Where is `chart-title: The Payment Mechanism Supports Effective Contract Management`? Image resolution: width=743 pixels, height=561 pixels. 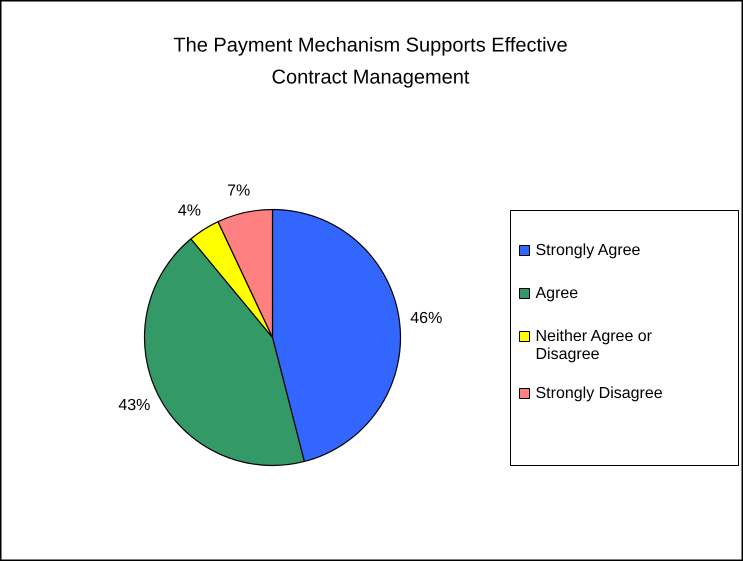 chart-title: The Payment Mechanism Supports Effective Contract Management is located at coordinates (370, 61).